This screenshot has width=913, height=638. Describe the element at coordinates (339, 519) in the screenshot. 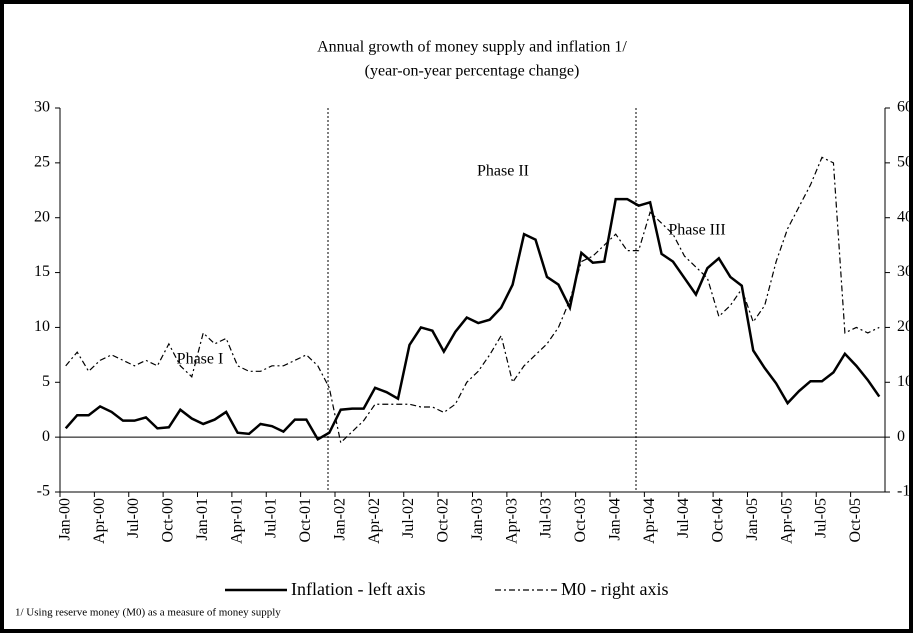

I see `x-tick-label: Jan-02` at that location.